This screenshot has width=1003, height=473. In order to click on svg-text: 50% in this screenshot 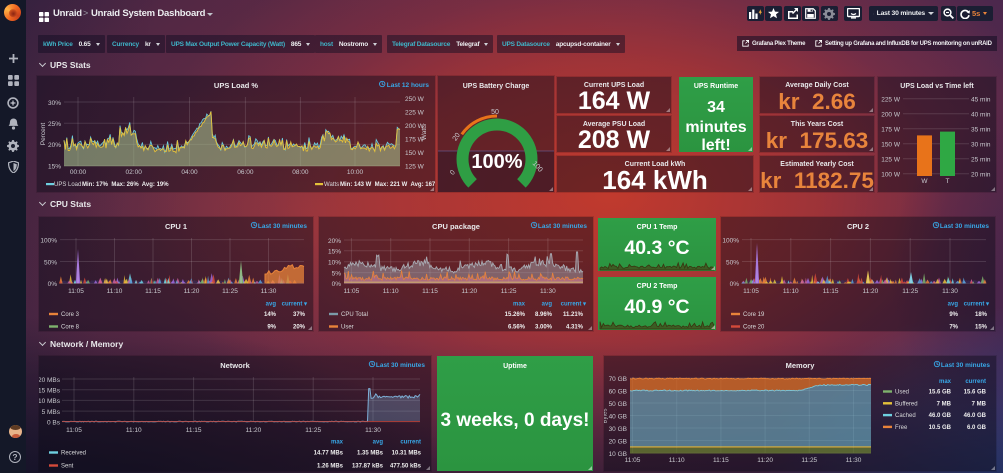, I will do `click(732, 262)`.